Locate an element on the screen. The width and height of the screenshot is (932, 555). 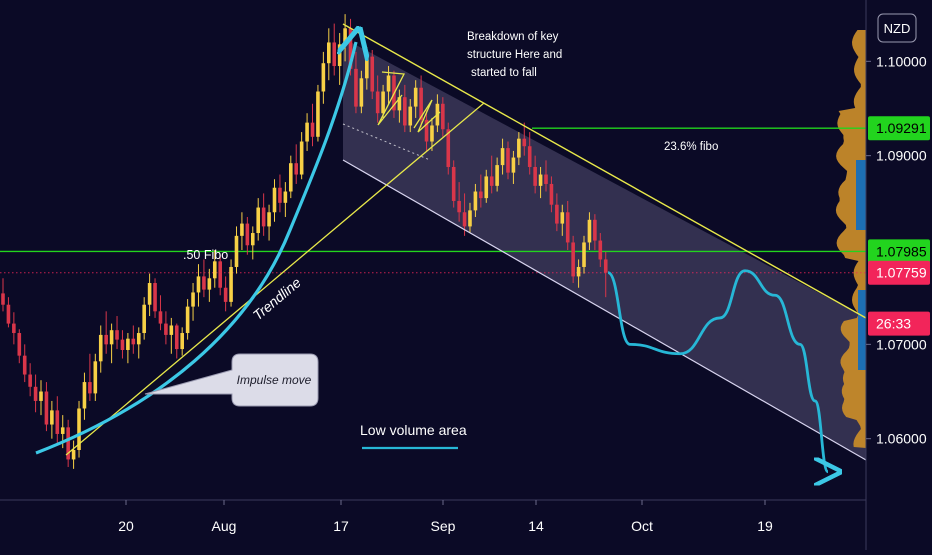
price-tag-background is located at coordinates (899, 272).